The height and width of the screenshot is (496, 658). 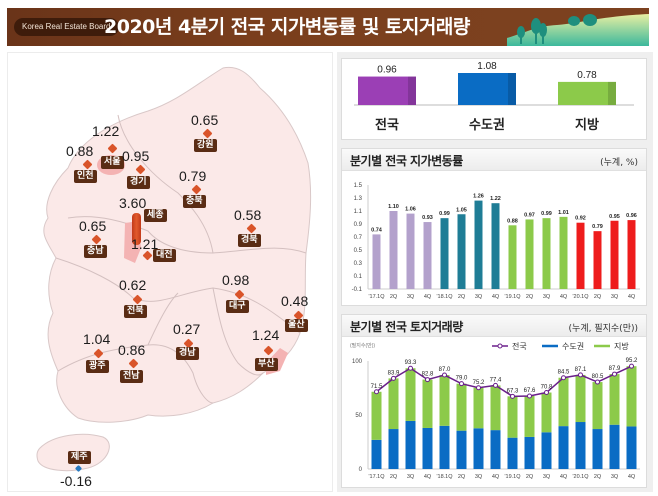 I want to click on transaction-chart-unit: (누계, 필지수(만)), so click(x=603, y=329).